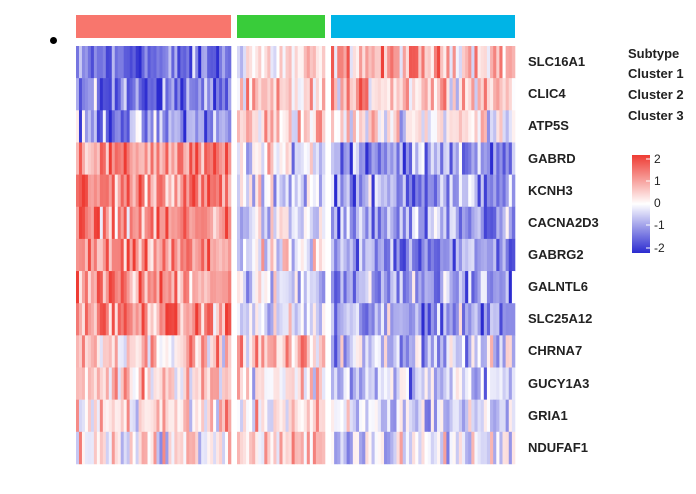 Image resolution: width=696 pixels, height=494 pixels. I want to click on legend-entry: Cluster 3, so click(656, 115).